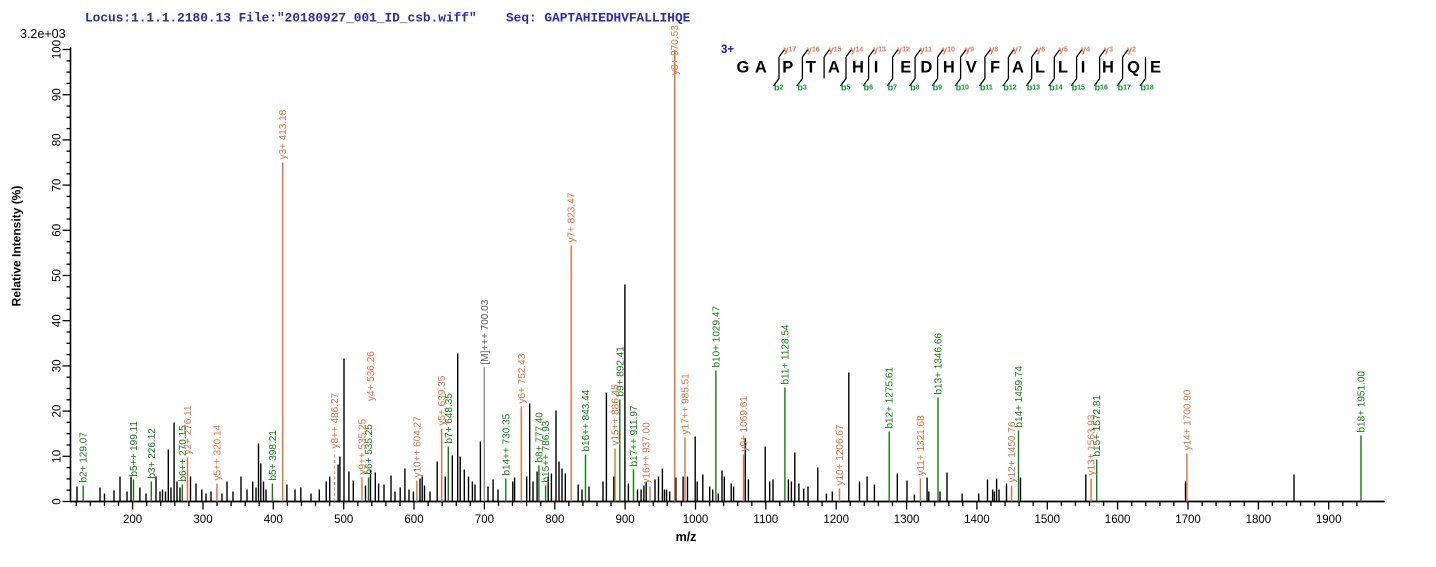 The width and height of the screenshot is (1436, 567). I want to click on svg-text: y13, so click(879, 50).